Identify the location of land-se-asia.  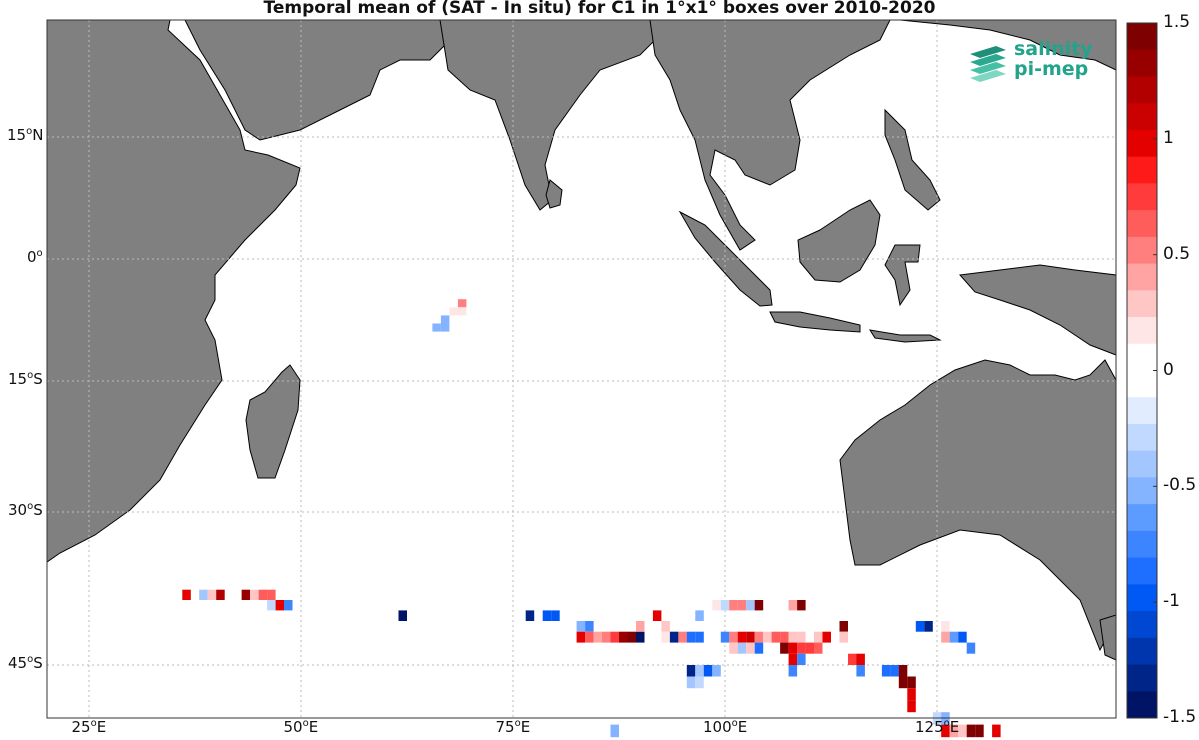
(770, 135).